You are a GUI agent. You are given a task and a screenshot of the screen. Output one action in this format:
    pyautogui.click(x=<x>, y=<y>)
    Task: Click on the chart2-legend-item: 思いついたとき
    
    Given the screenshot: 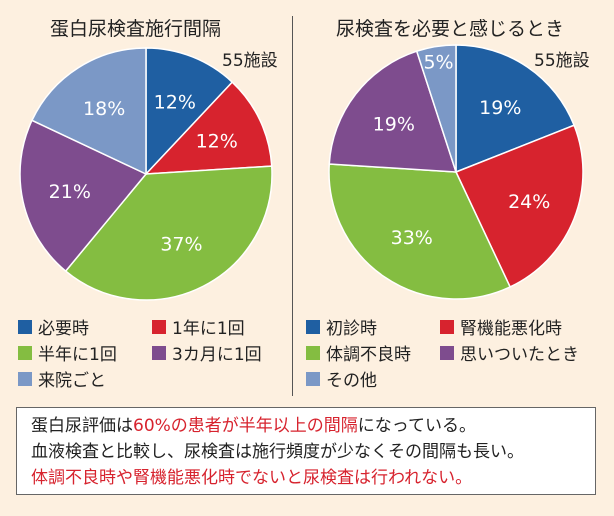 What is the action you would take?
    pyautogui.click(x=509, y=352)
    